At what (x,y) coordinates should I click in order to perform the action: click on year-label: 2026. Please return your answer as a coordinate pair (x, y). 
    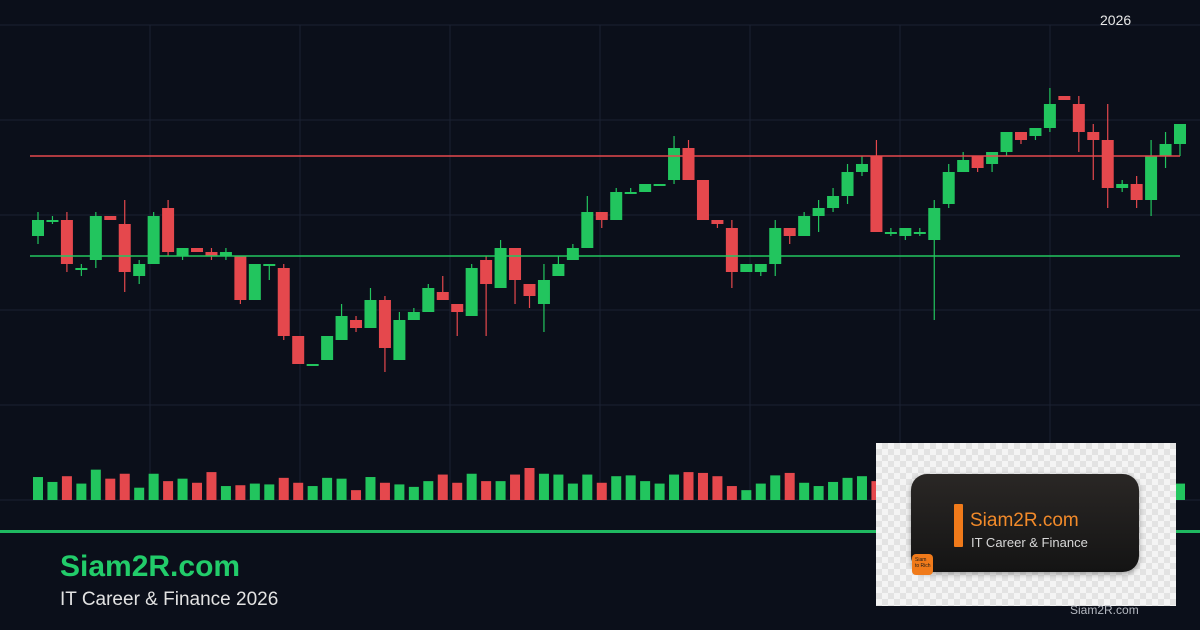
    Looking at the image, I should click on (1116, 20).